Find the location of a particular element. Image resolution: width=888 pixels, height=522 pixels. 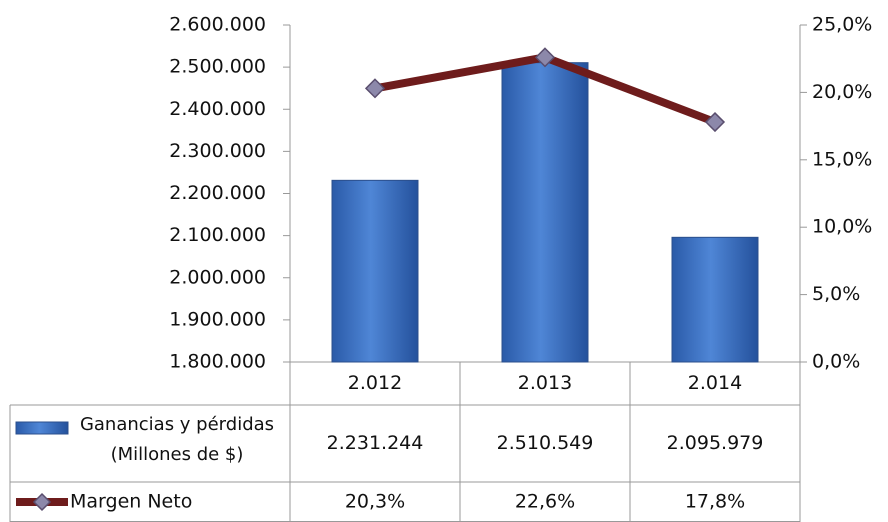

legend-label: Ganancias y pérdidas (Millones de $) is located at coordinates (177, 439).